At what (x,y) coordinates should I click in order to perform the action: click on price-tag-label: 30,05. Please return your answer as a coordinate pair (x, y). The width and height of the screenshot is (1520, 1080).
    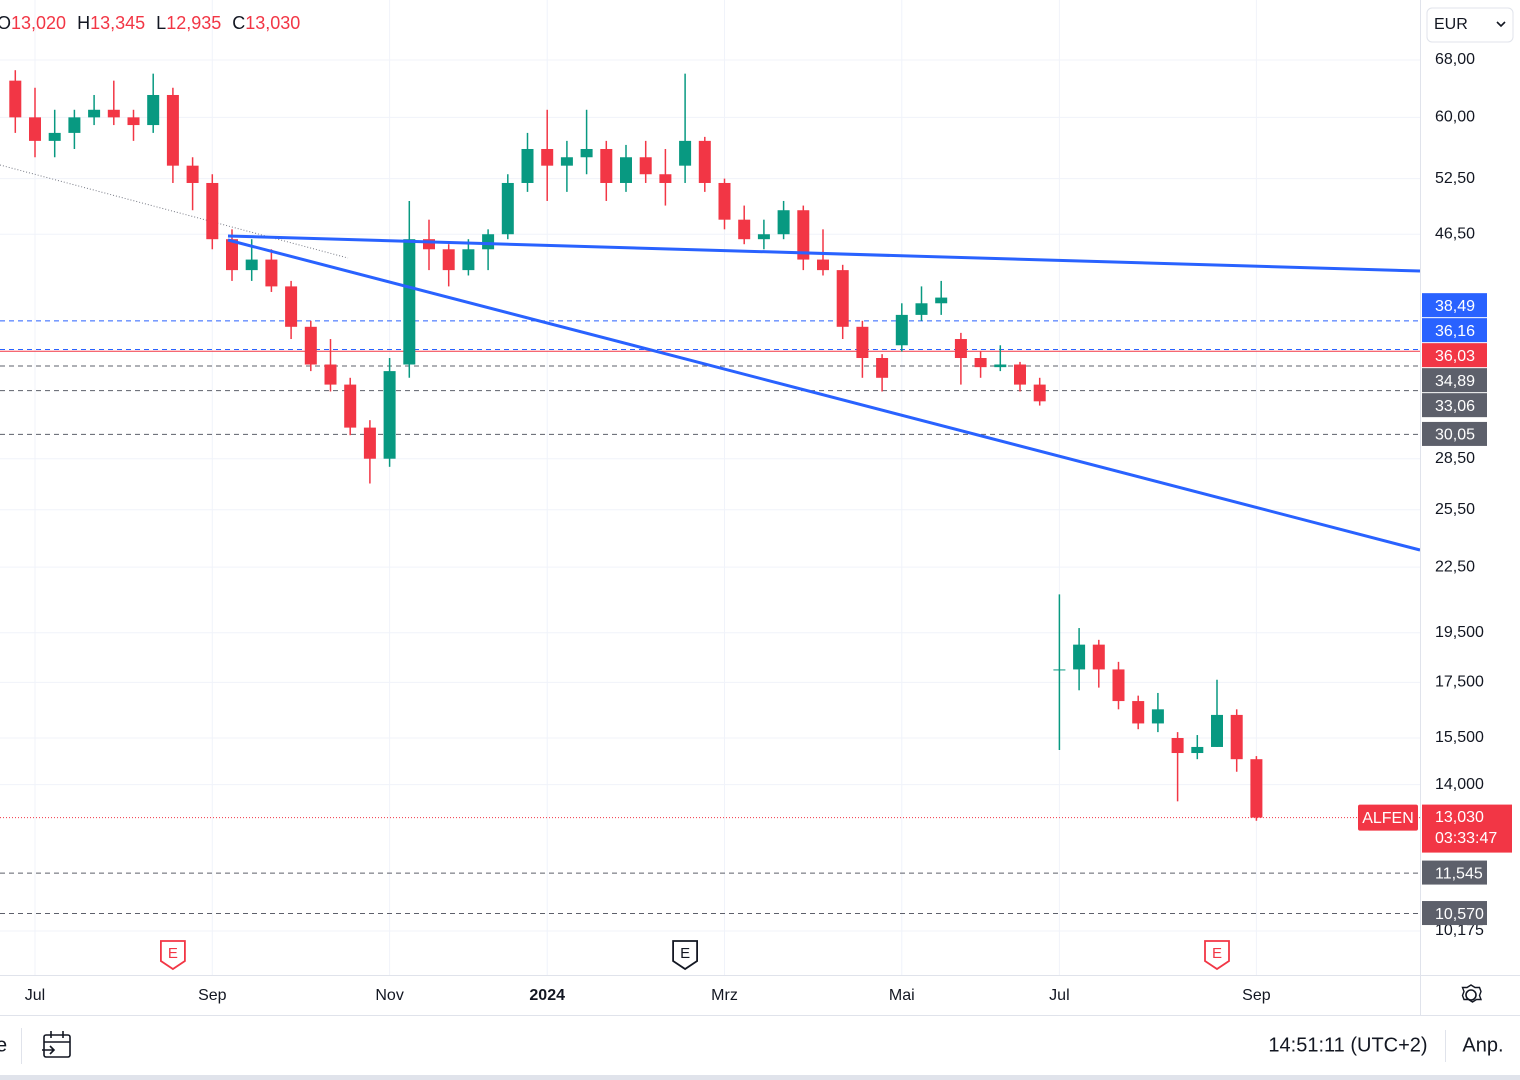
    Looking at the image, I should click on (1455, 435).